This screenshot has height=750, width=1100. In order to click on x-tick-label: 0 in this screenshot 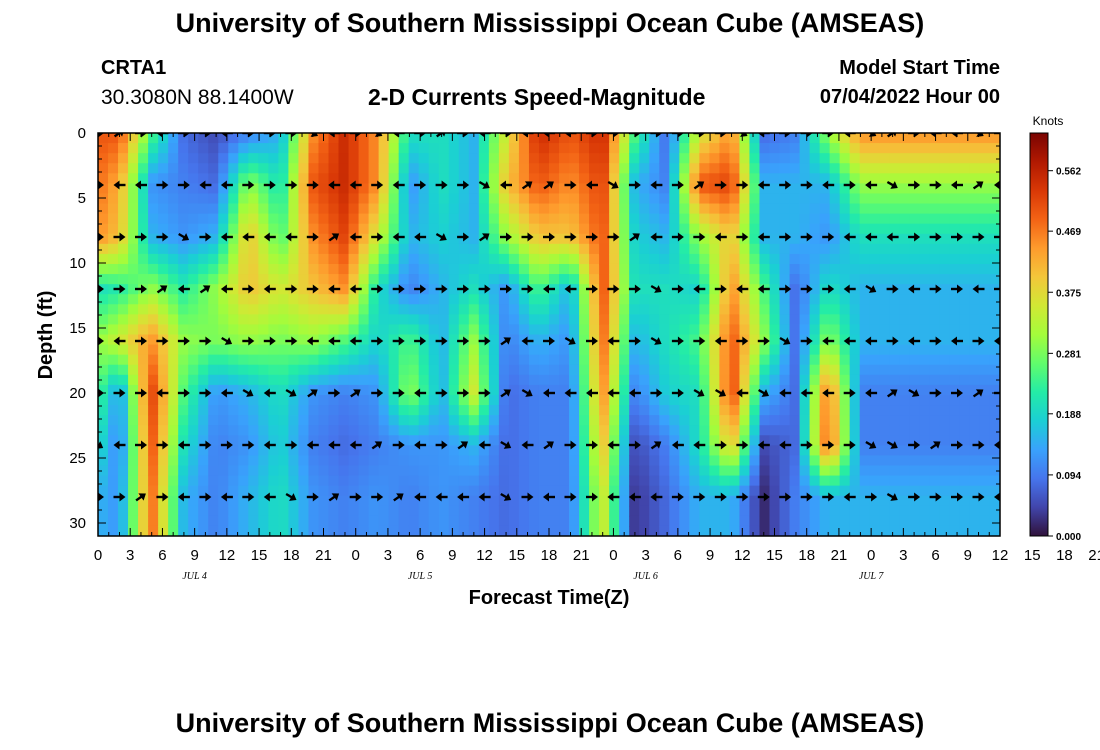, I will do `click(356, 555)`.